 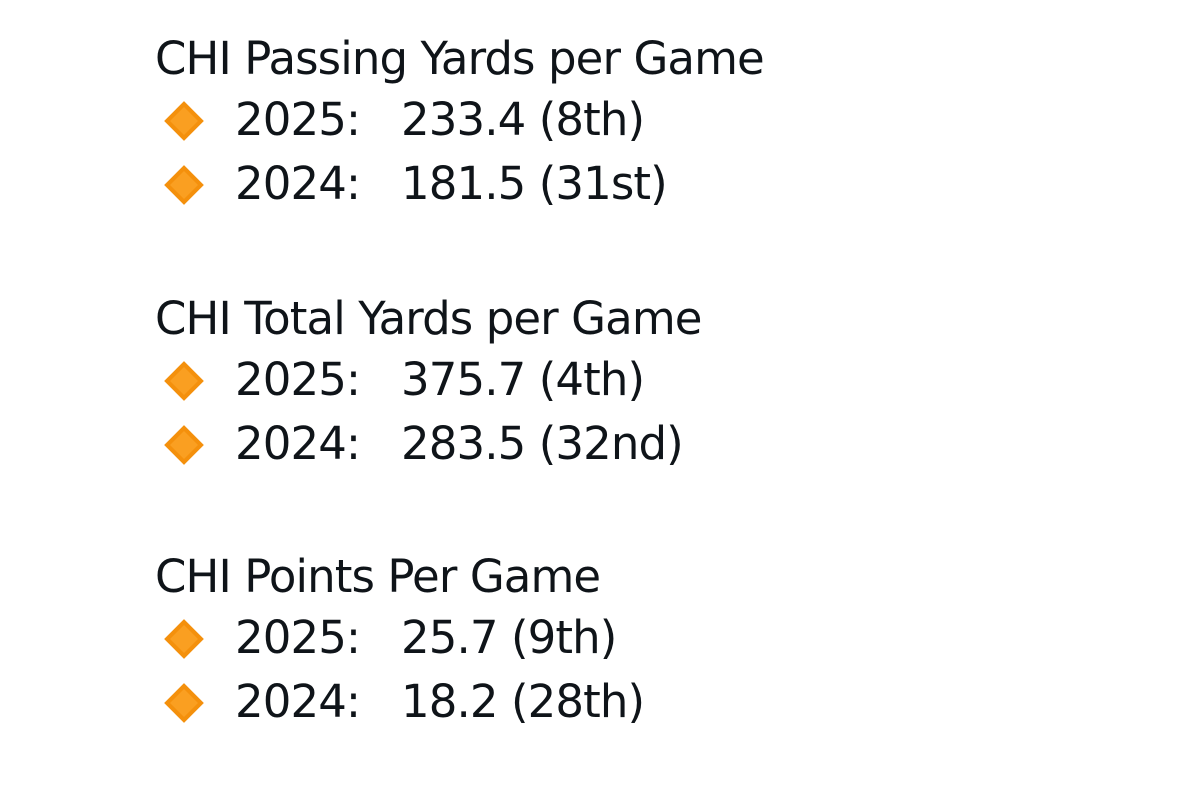 I want to click on stat-value: 181.5 (31st), so click(x=534, y=183).